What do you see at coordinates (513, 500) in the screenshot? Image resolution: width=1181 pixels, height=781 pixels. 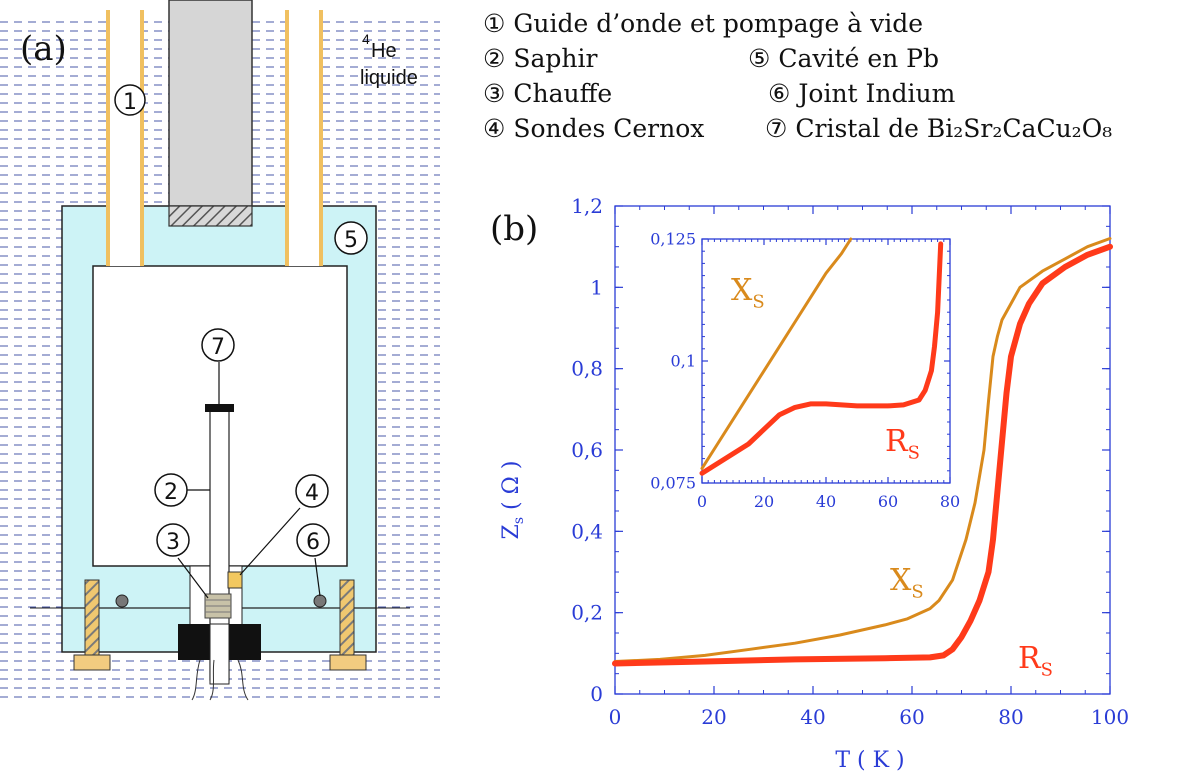 I see `y-axis-label: Zs ( Ω )` at bounding box center [513, 500].